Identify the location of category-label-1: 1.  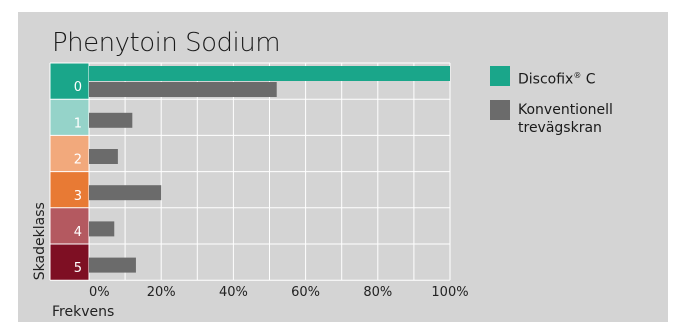
(78, 123).